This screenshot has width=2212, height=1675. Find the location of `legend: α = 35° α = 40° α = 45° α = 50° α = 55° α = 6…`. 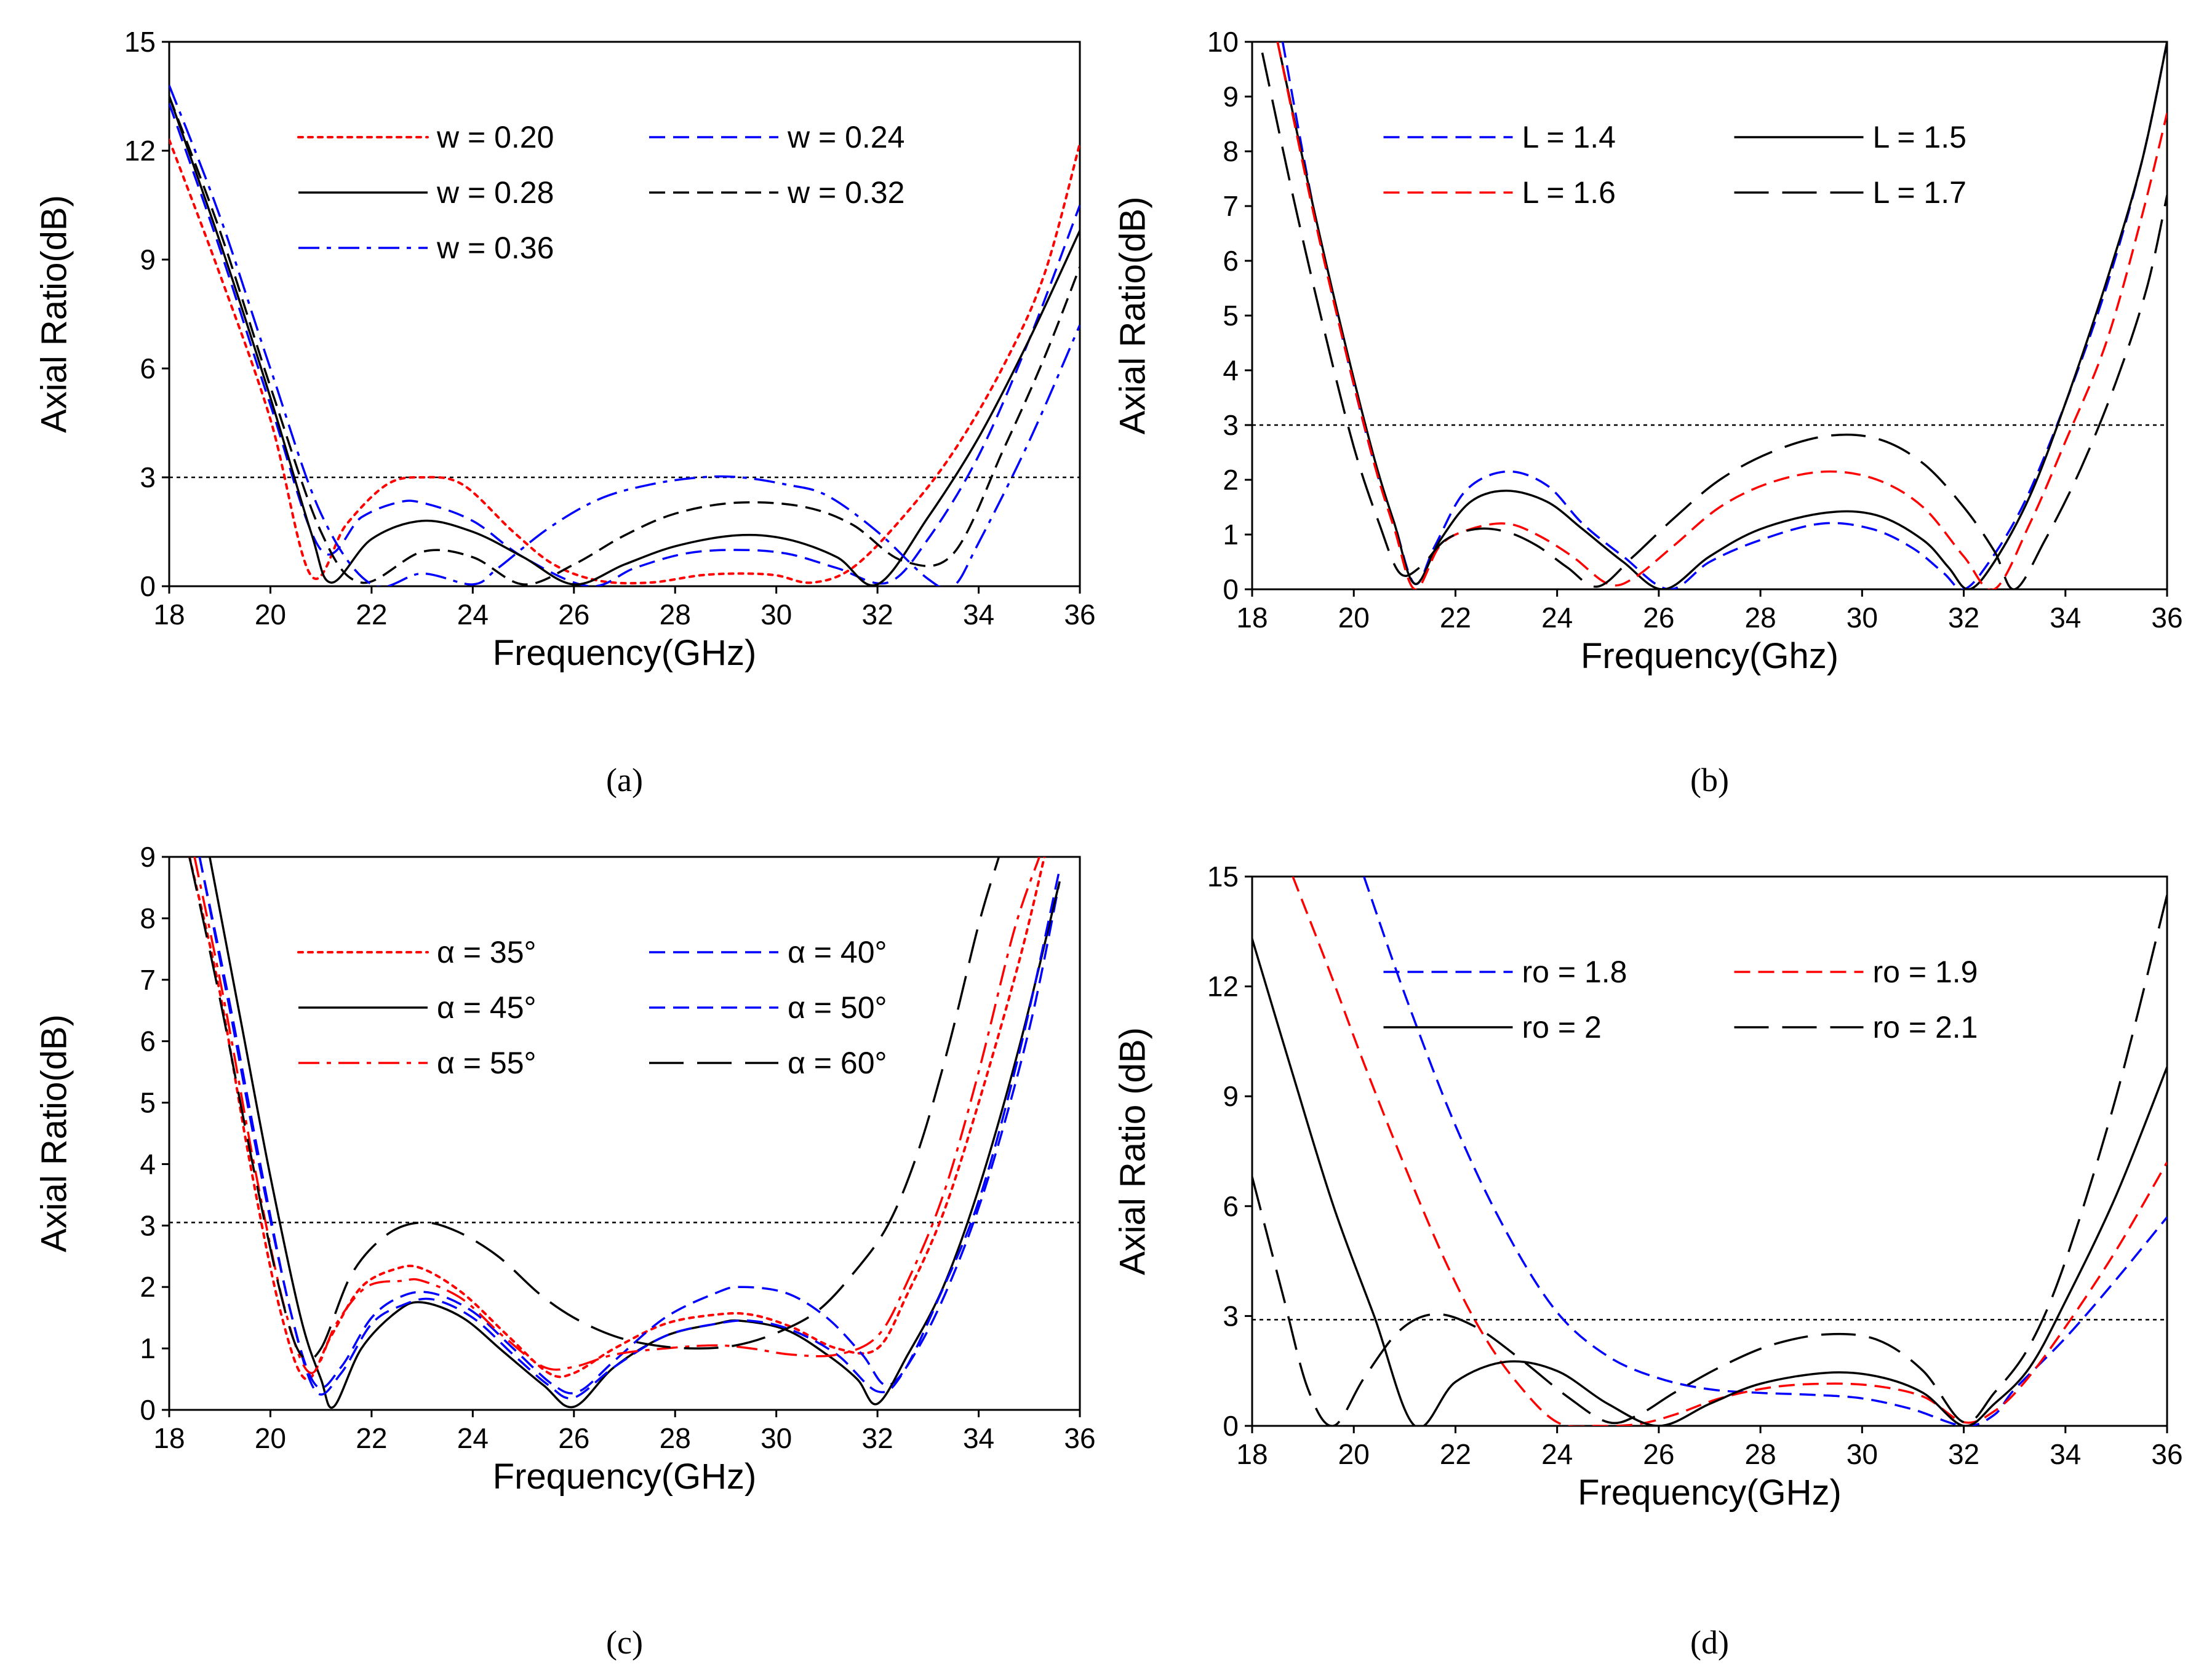

legend: α = 35° α = 40° α = 45° α = 50° α = 55° α = 6… is located at coordinates (592, 1007).